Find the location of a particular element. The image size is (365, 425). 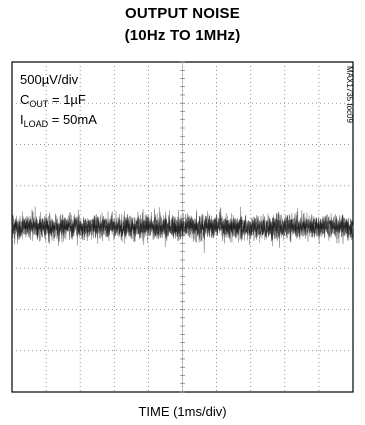

iload-label: ILOAD = 50mA is located at coordinates (58, 120).